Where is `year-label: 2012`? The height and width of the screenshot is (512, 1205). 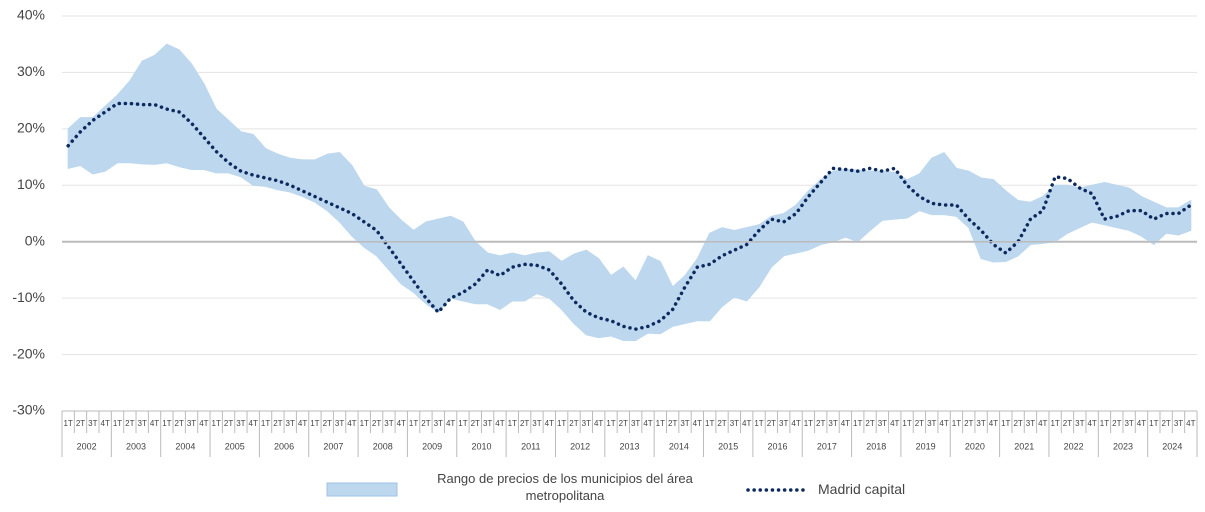
year-label: 2012 is located at coordinates (580, 446).